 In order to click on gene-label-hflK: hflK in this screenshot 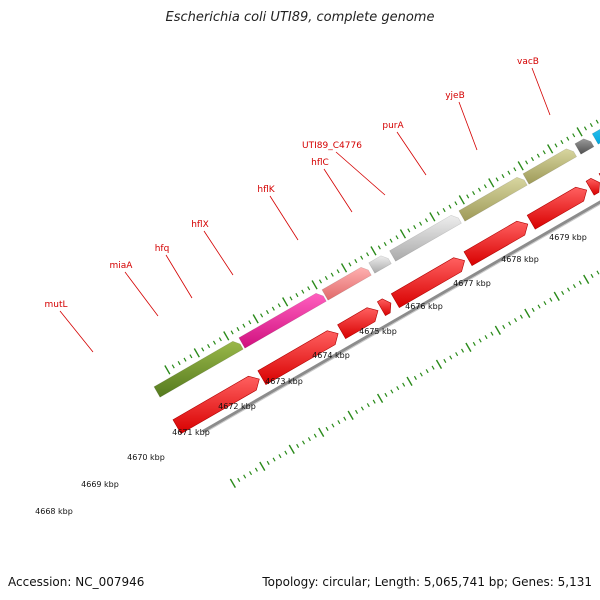, I will do `click(266, 190)`.